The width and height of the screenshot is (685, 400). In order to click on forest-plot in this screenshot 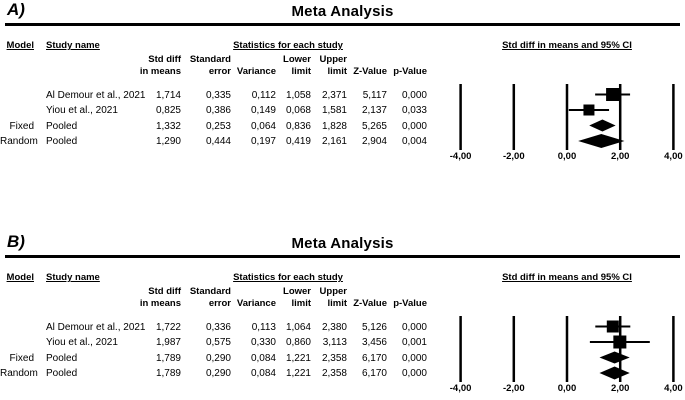, I will do `click(567, 349)`.